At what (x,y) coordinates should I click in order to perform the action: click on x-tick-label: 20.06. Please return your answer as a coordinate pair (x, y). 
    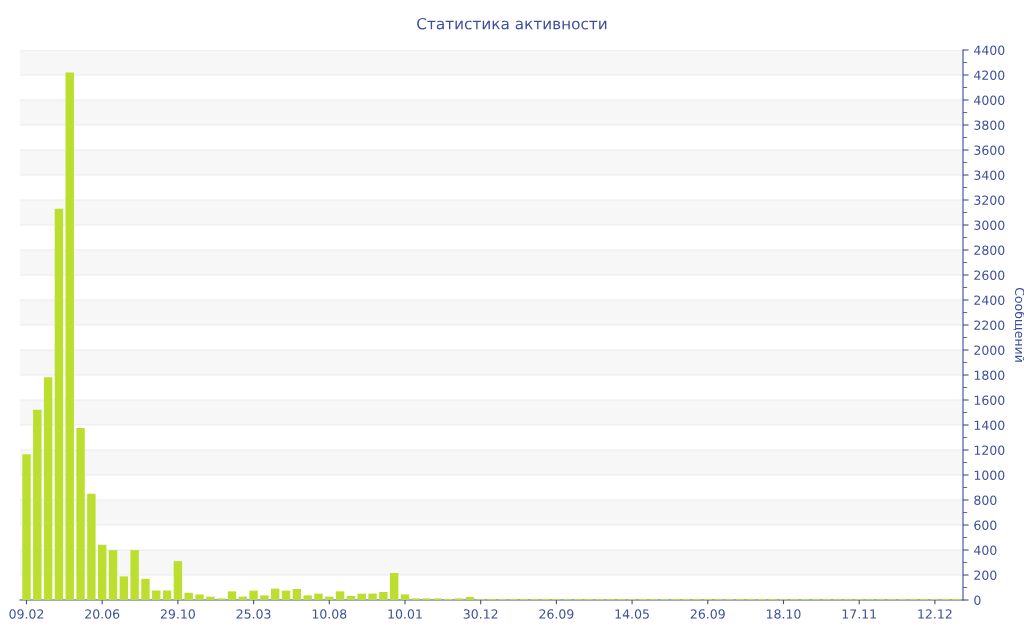
    Looking at the image, I should click on (102, 614).